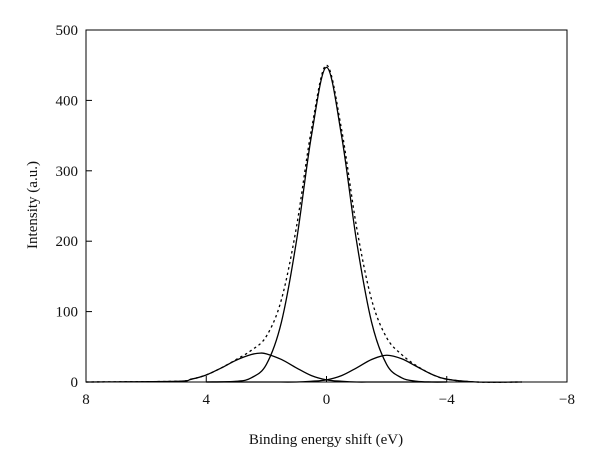 The image size is (600, 471). I want to click on x-tick-label: 0, so click(327, 400).